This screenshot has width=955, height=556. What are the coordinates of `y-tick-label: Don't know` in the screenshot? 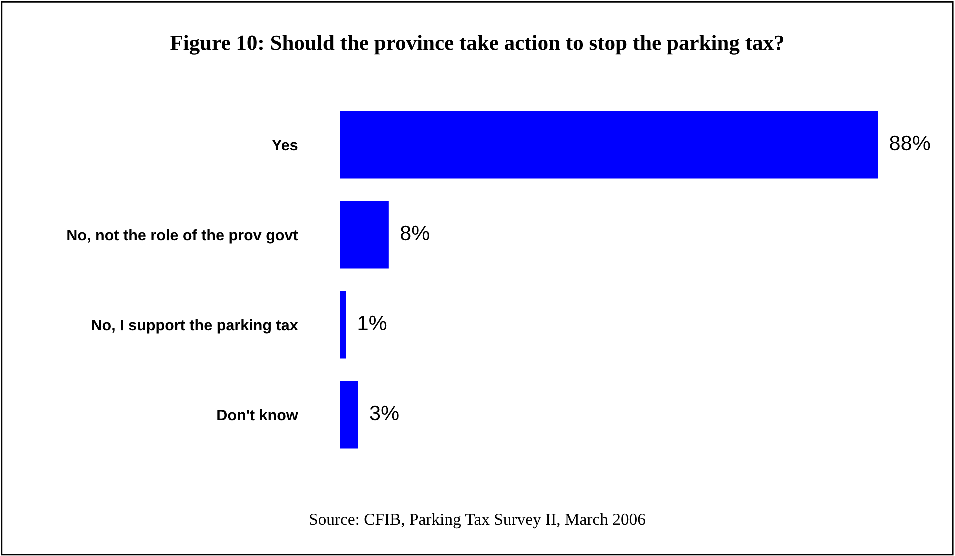 It's located at (258, 415).